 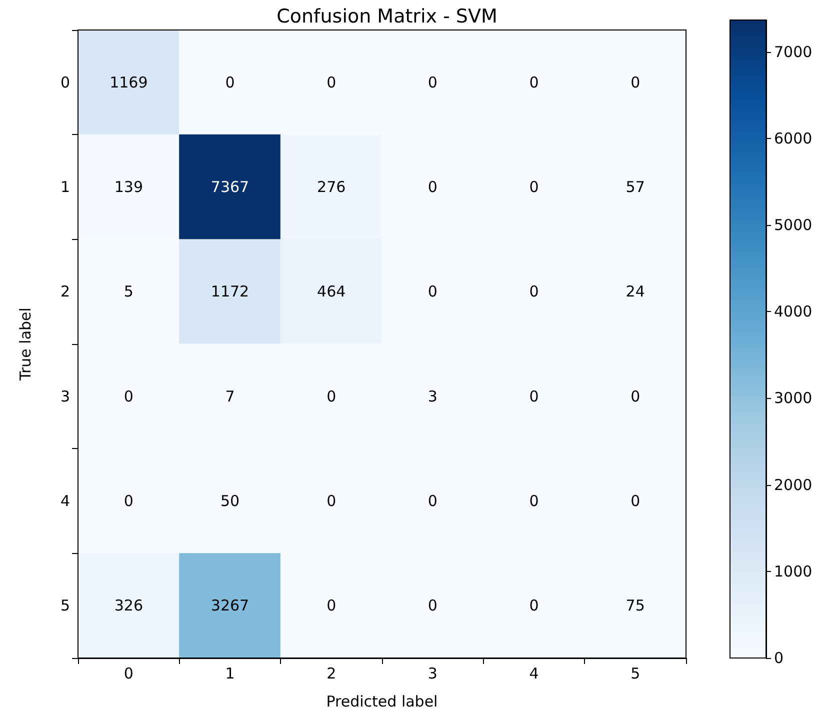 What do you see at coordinates (635, 605) in the screenshot?
I see `data-label: 75` at bounding box center [635, 605].